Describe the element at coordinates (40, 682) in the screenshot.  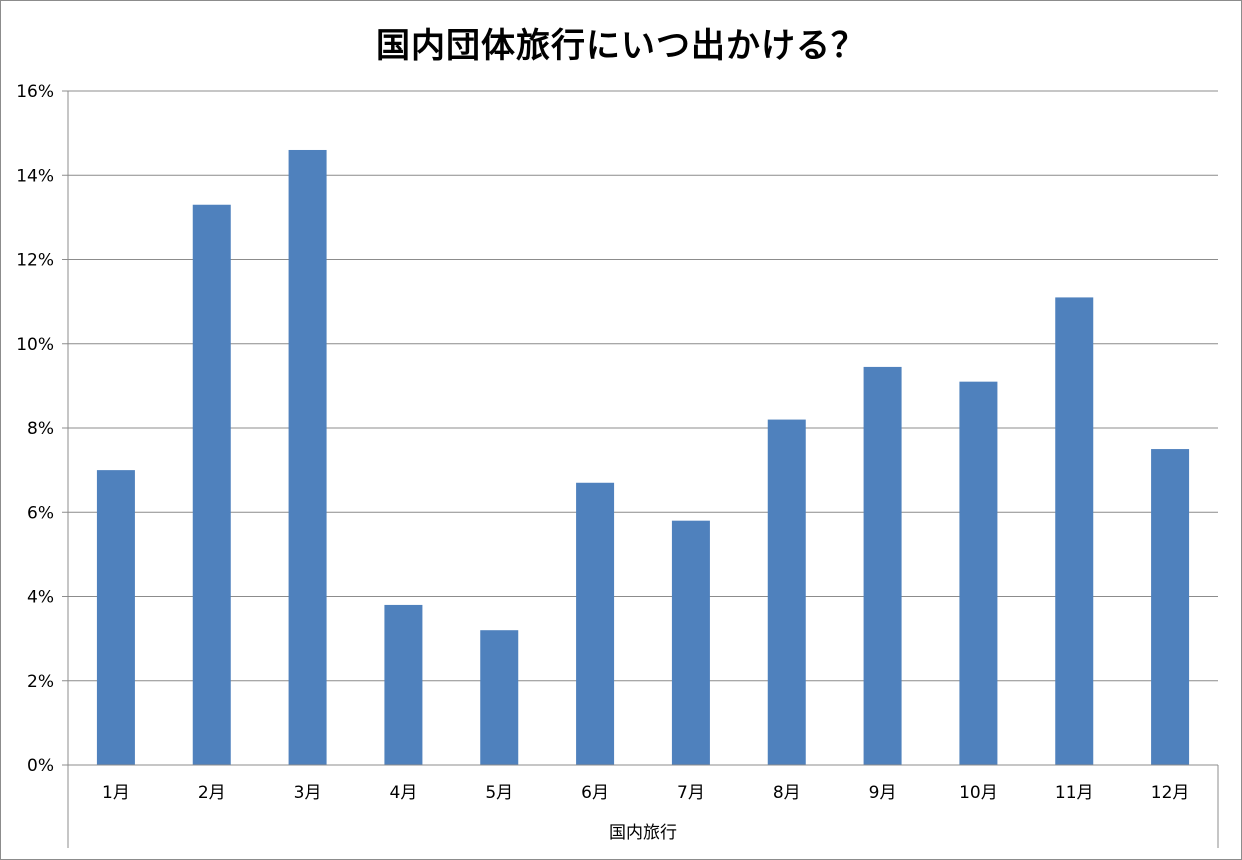
I see `y-tick-label: 2%` at that location.